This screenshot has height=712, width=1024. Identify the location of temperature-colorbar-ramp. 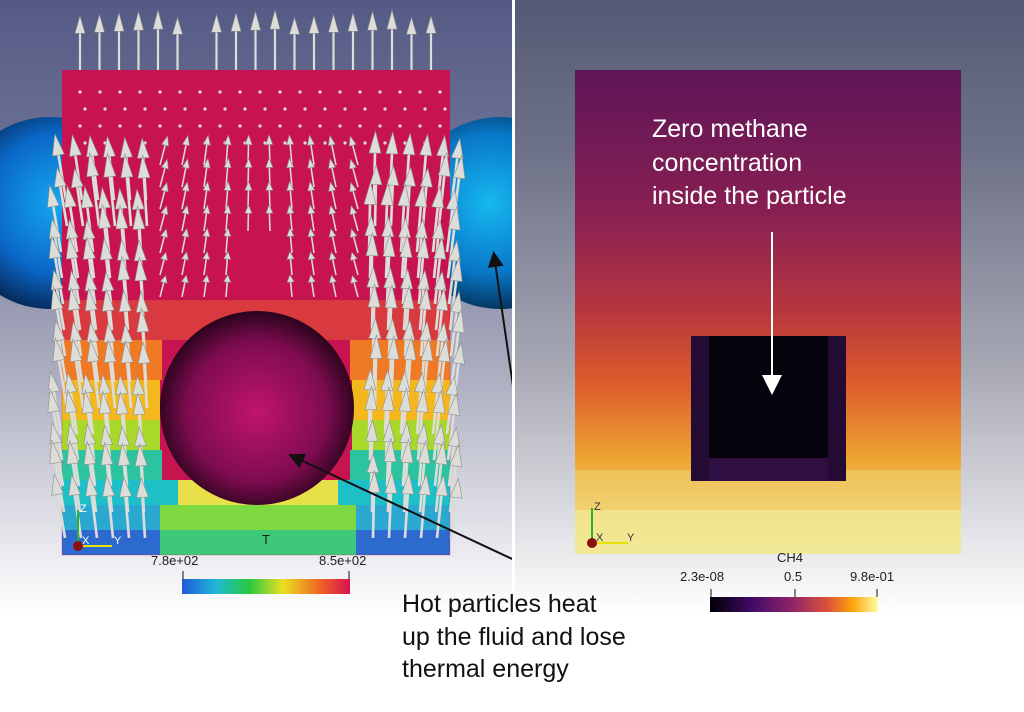
(266, 586).